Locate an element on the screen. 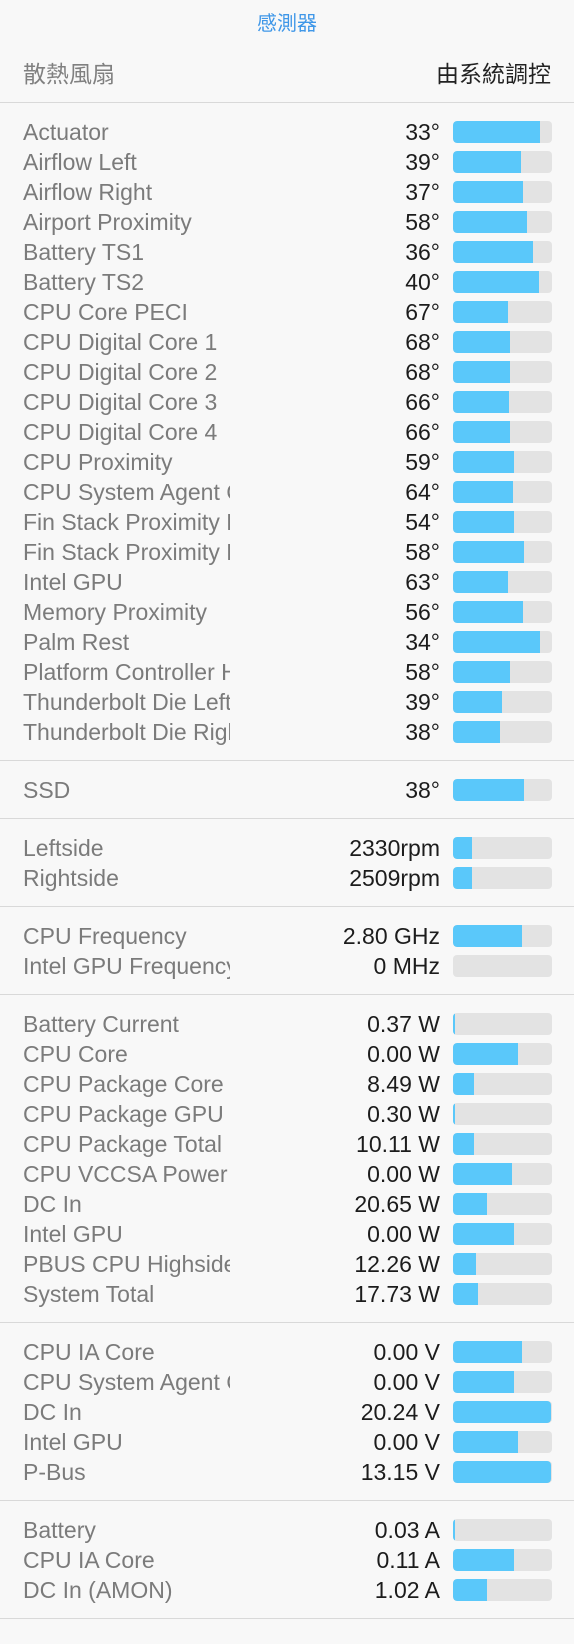 This screenshot has width=574, height=1644. sensor-row: CPU IA Core 0.00 V is located at coordinates (287, 1352).